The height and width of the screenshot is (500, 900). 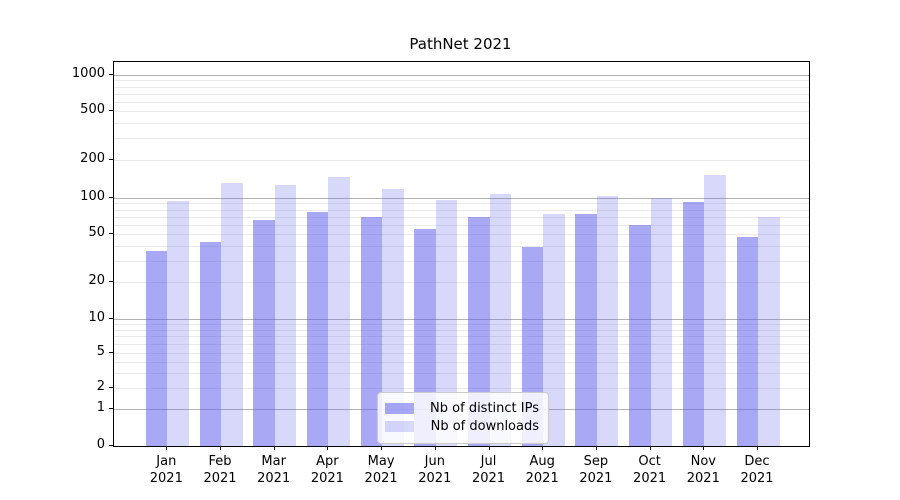 What do you see at coordinates (100, 444) in the screenshot?
I see `y-tick-label: 0` at bounding box center [100, 444].